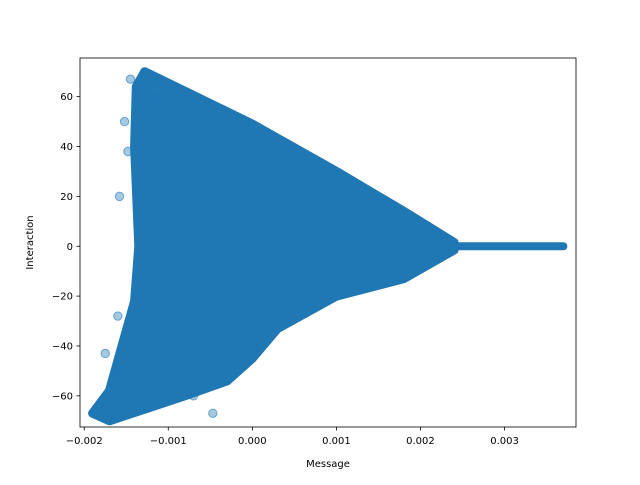 The image size is (640, 485). Describe the element at coordinates (252, 441) in the screenshot. I see `x-tick-label: 0.000` at that location.